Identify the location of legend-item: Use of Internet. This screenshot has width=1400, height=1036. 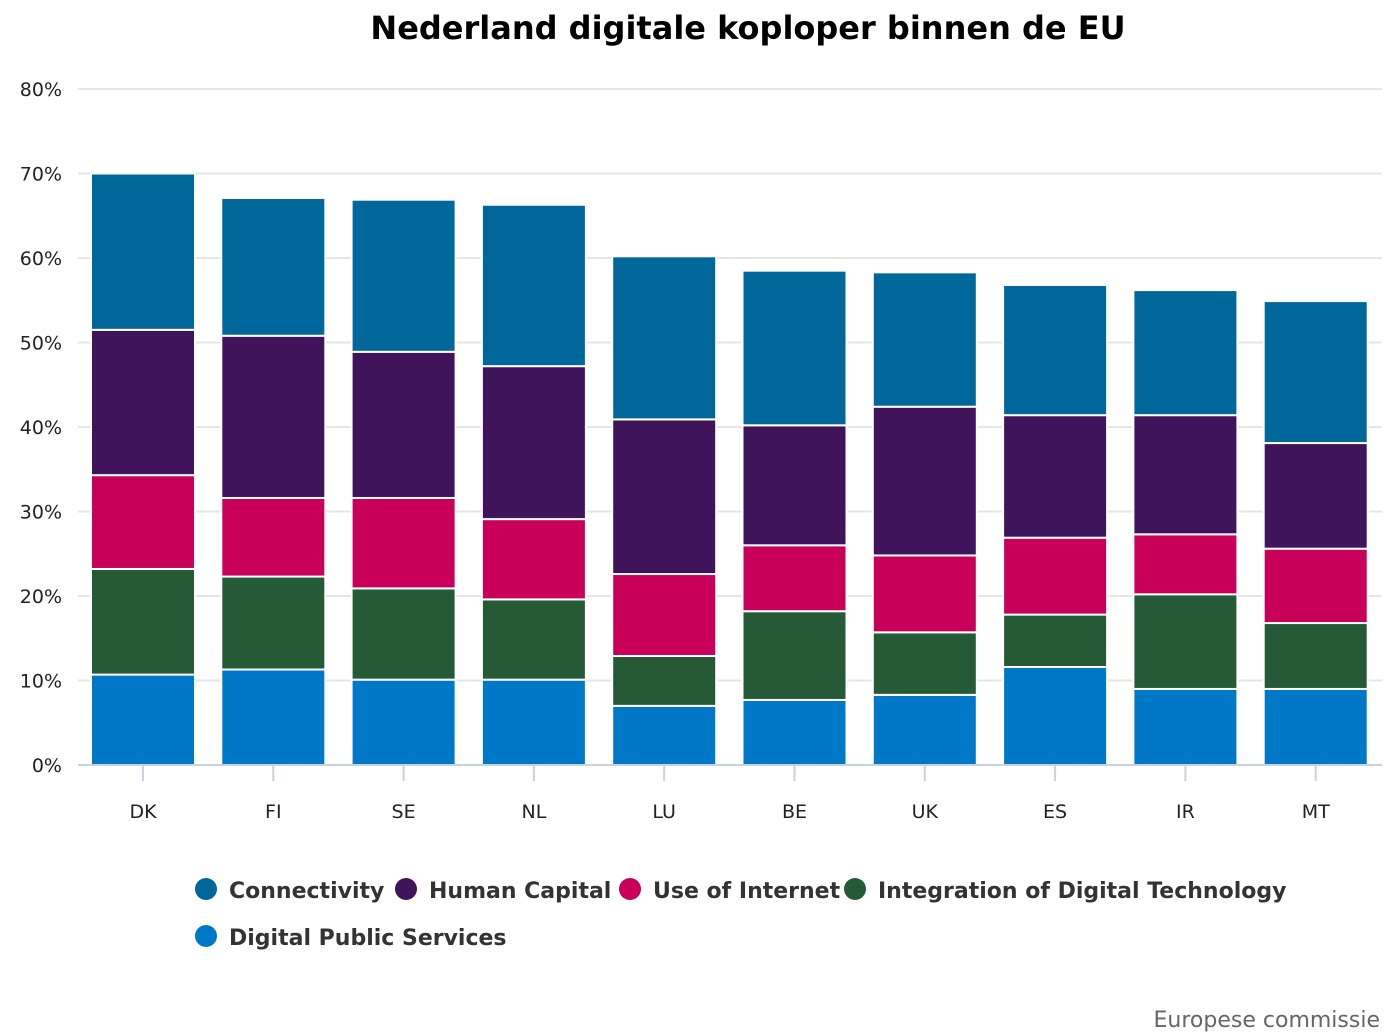
(730, 891).